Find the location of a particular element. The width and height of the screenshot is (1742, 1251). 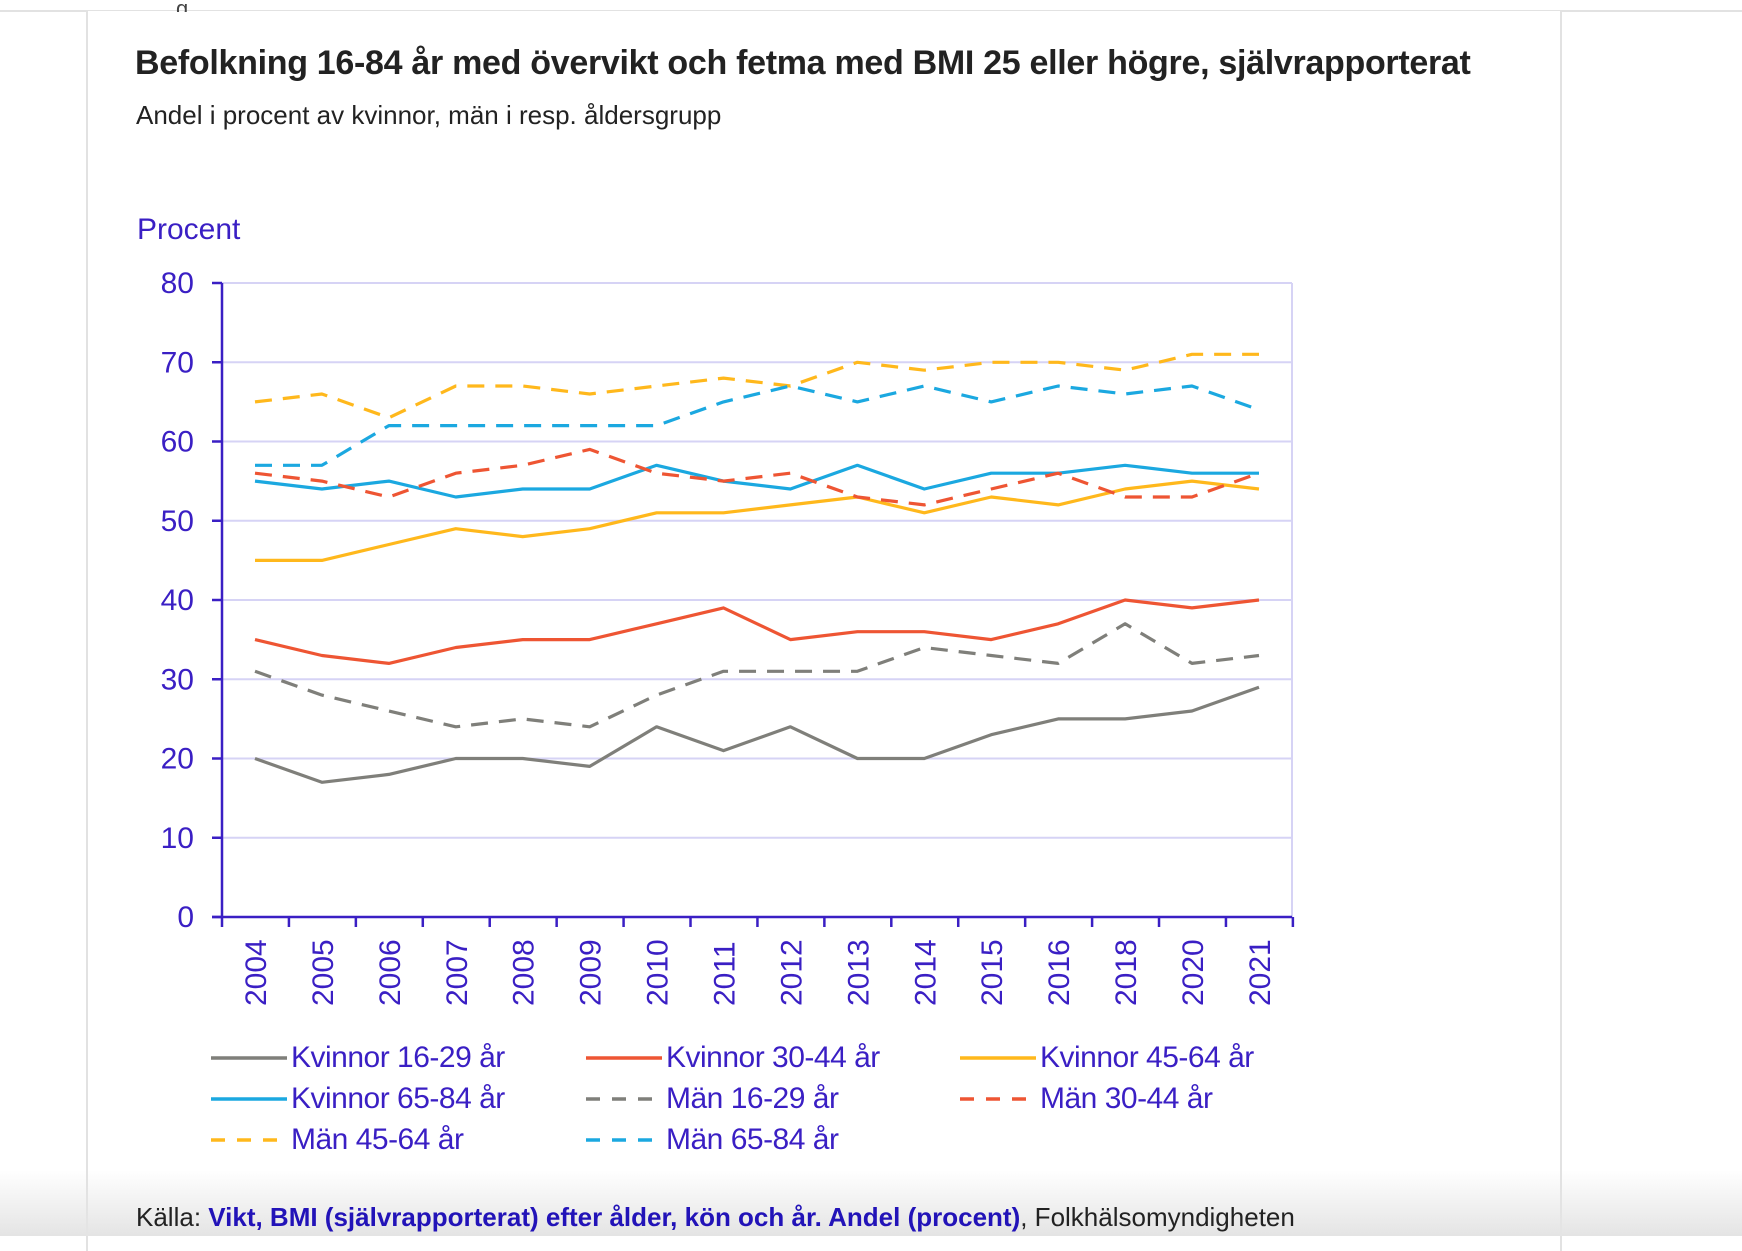

legend-label: Kvinnor 65-84 år is located at coordinates (398, 1098).